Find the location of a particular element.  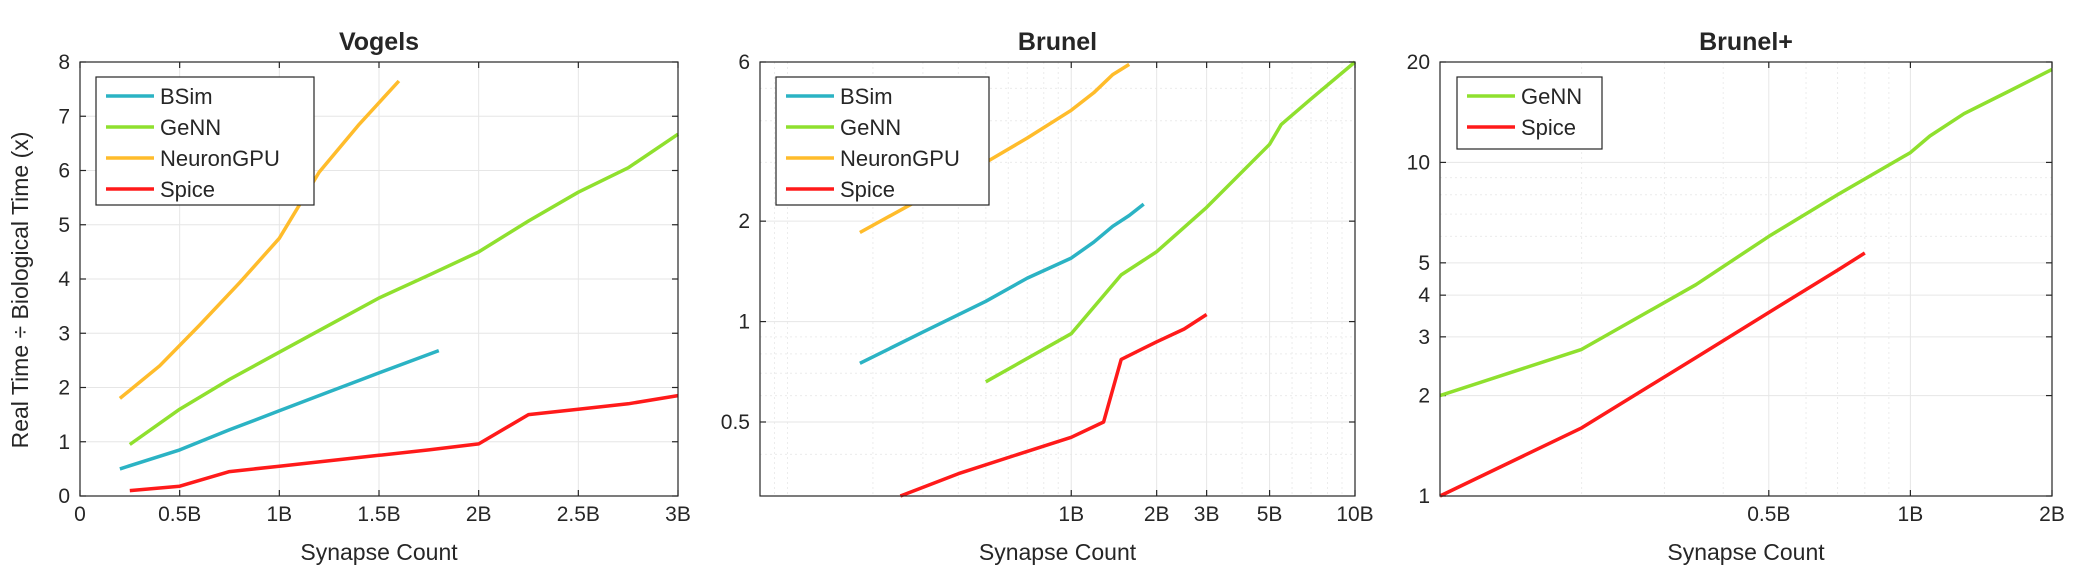

y-tick-label: 0.5 is located at coordinates (735, 422).